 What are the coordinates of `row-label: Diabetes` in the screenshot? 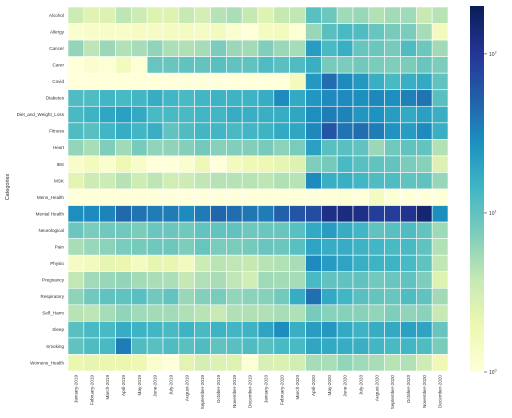 It's located at (55, 98).